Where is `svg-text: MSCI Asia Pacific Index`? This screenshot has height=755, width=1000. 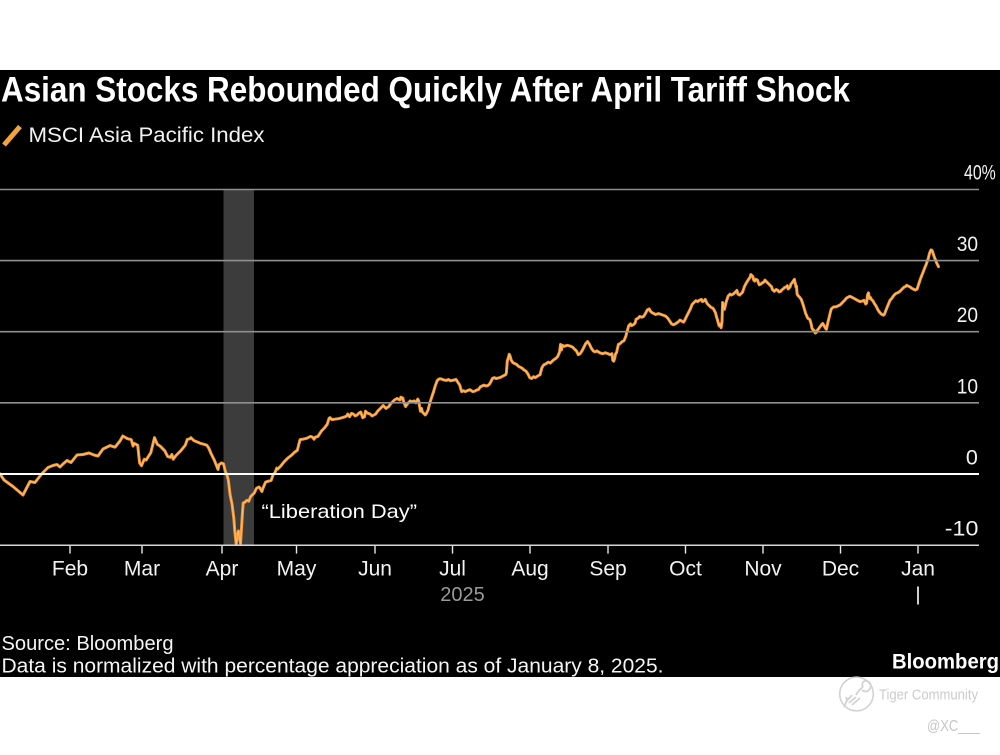 svg-text: MSCI Asia Pacific Index is located at coordinates (147, 135).